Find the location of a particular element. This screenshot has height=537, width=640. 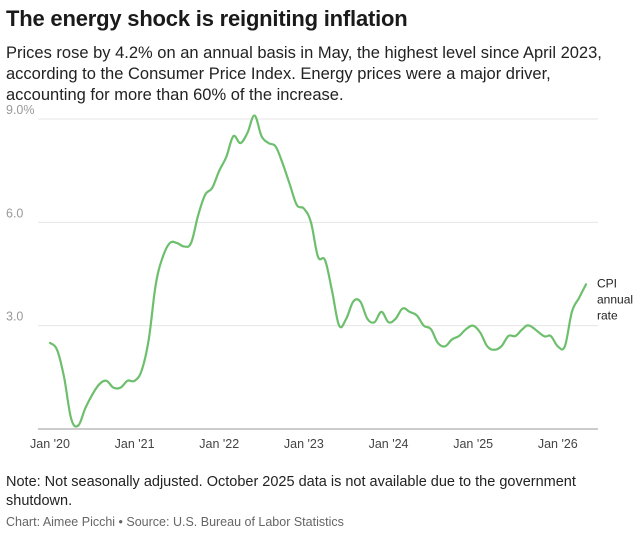

x-tick-label: Jan '26 is located at coordinates (558, 444).